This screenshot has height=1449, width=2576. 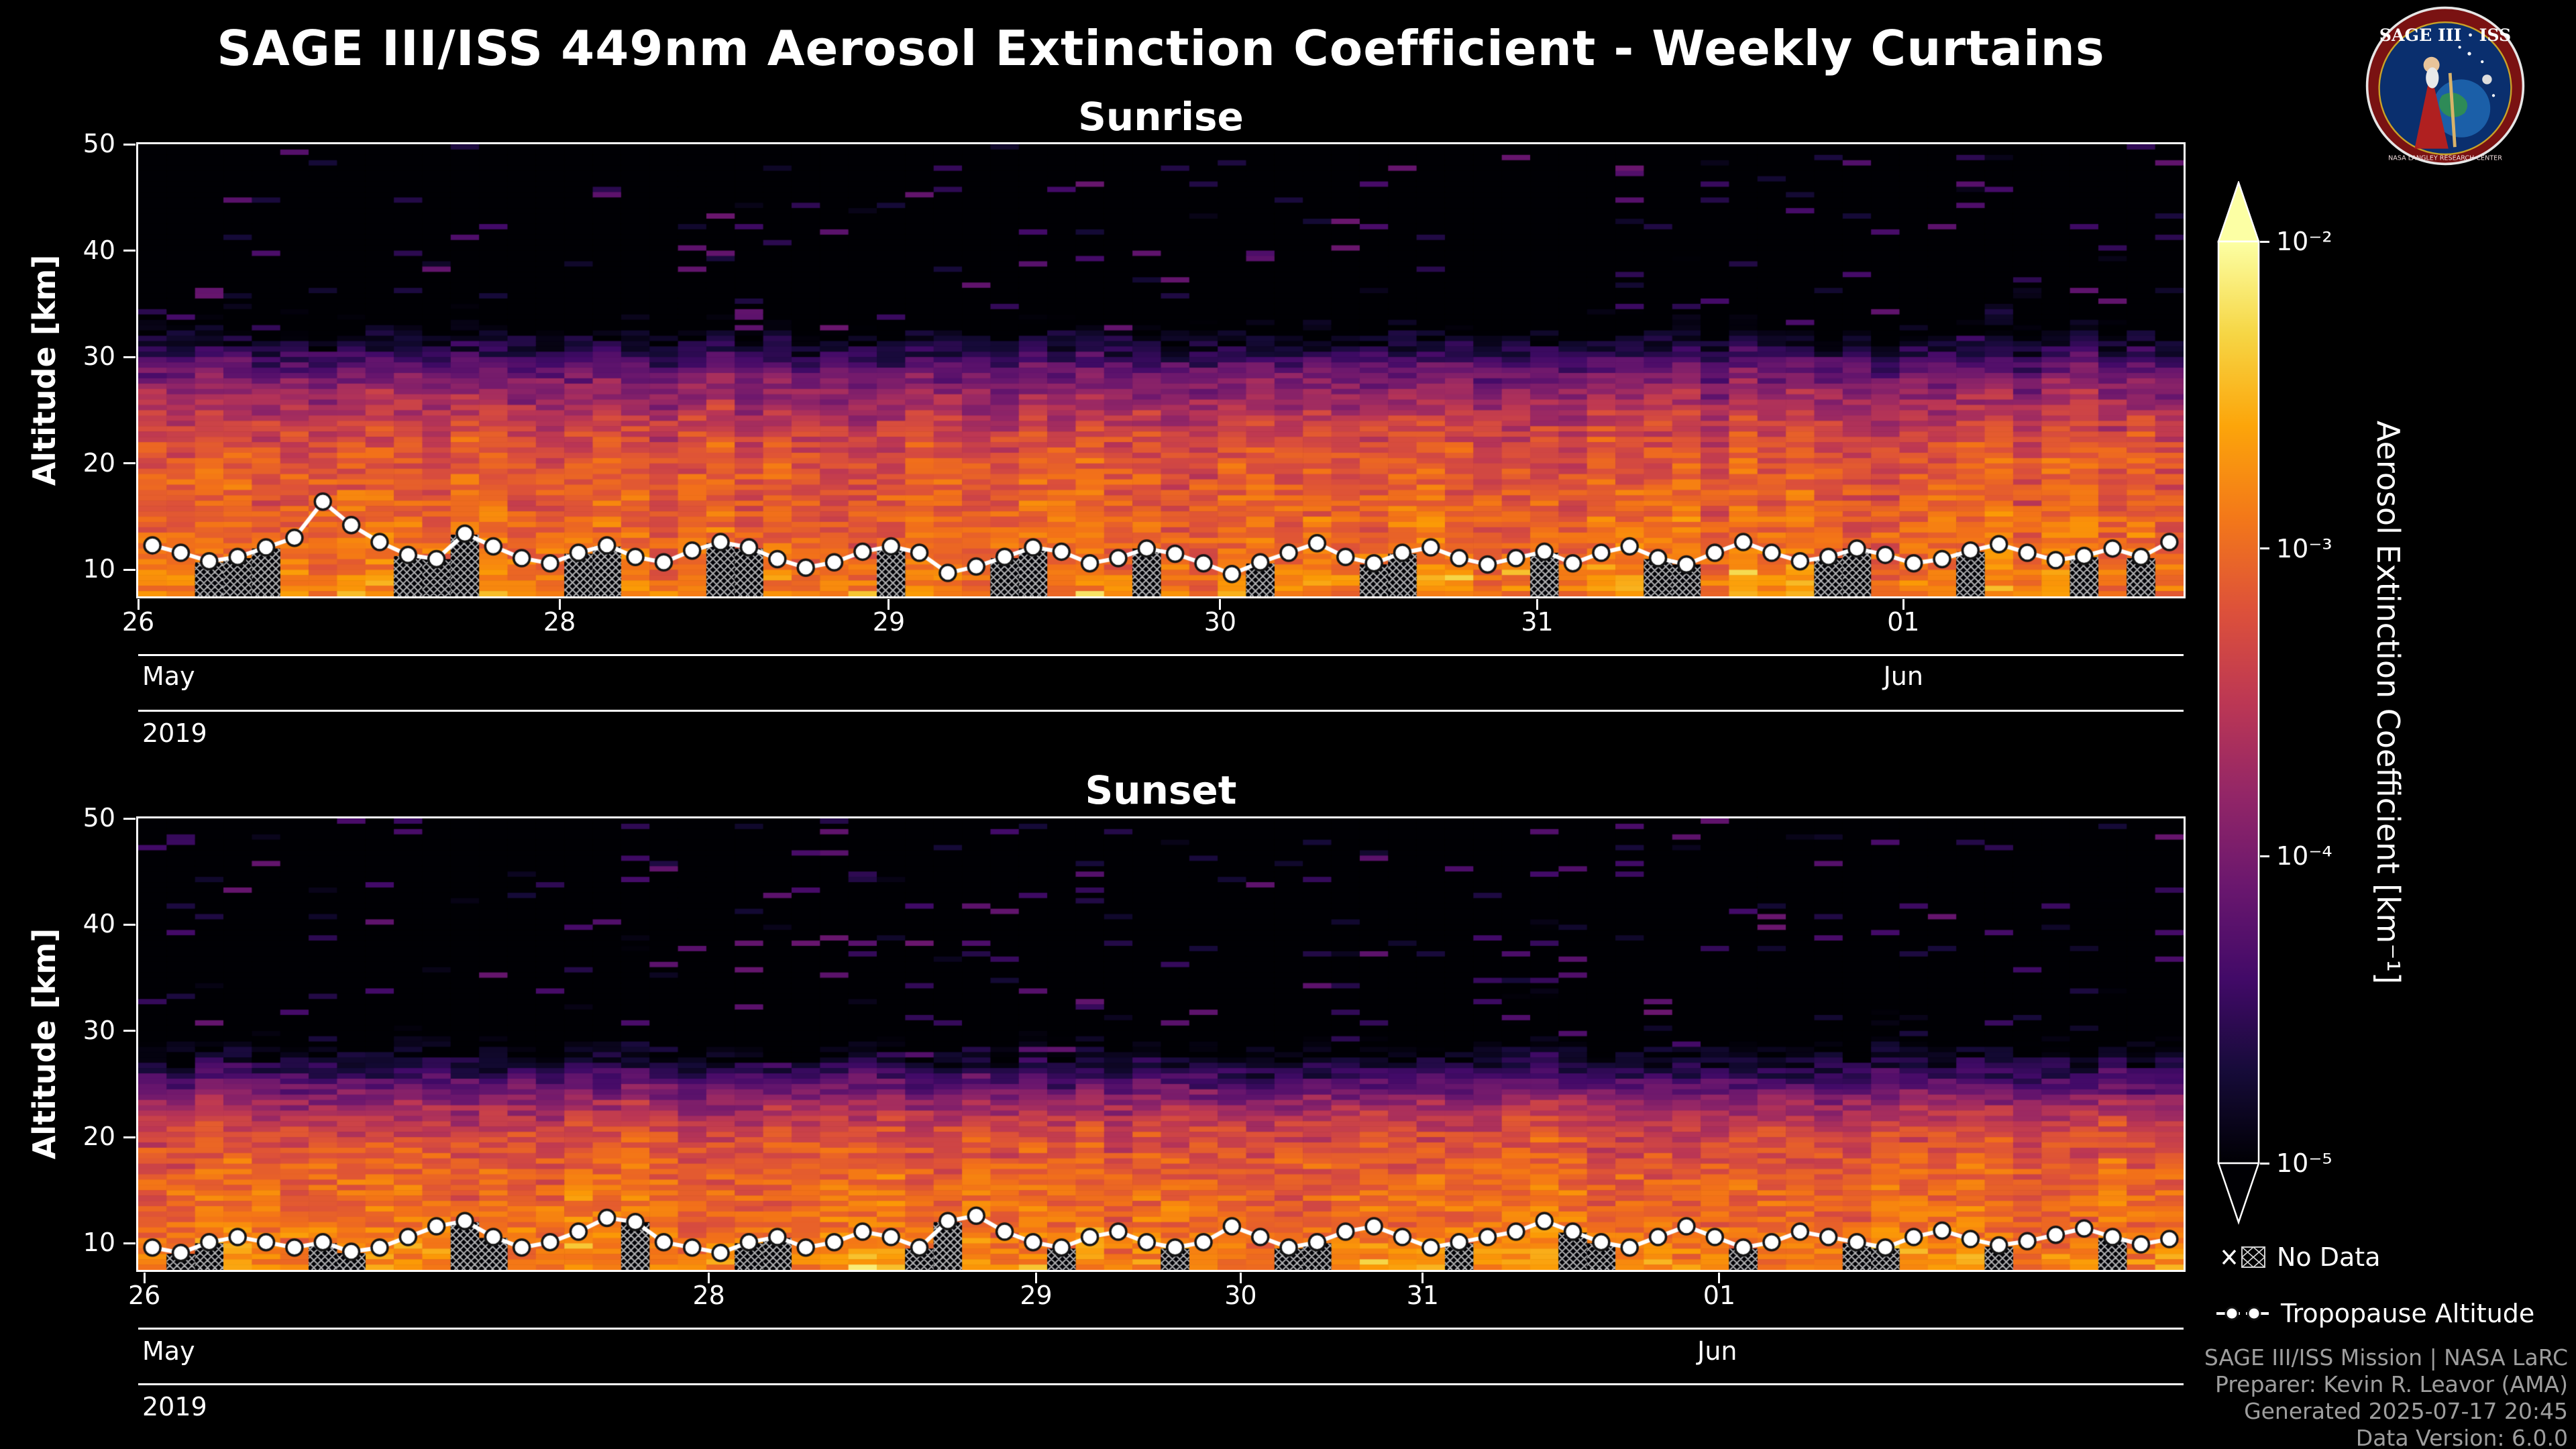 I want to click on colorbar-extend-bottom, so click(x=2238, y=1193).